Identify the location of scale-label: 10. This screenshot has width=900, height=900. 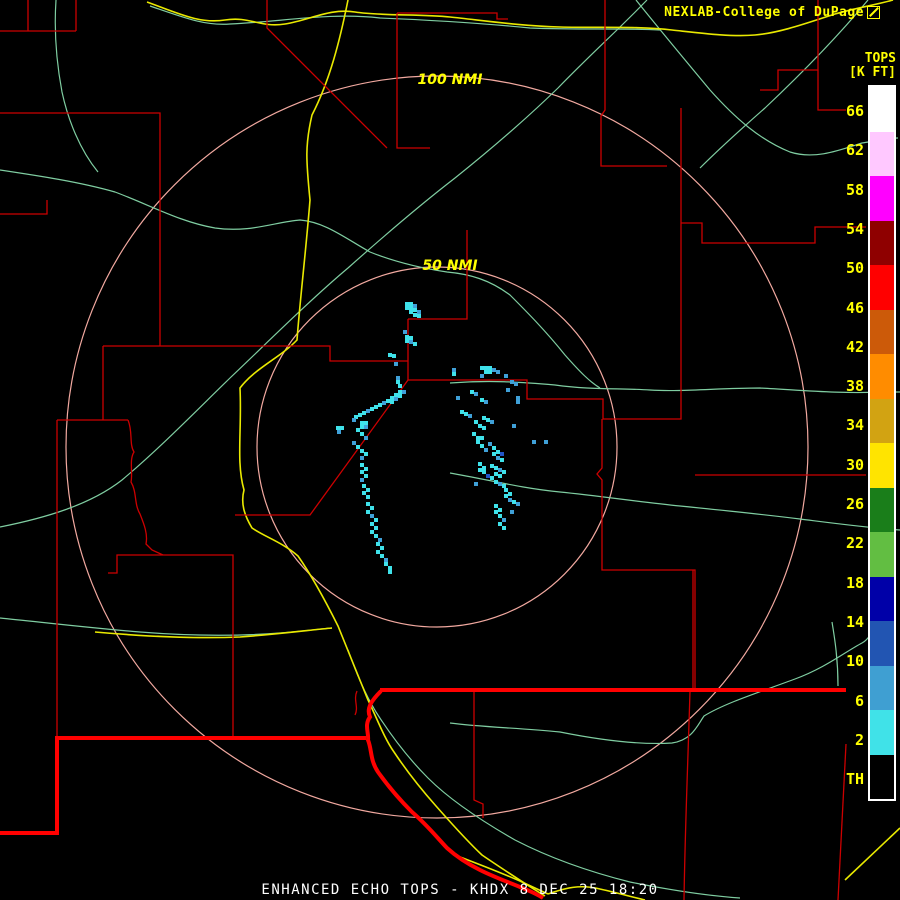
(854, 661).